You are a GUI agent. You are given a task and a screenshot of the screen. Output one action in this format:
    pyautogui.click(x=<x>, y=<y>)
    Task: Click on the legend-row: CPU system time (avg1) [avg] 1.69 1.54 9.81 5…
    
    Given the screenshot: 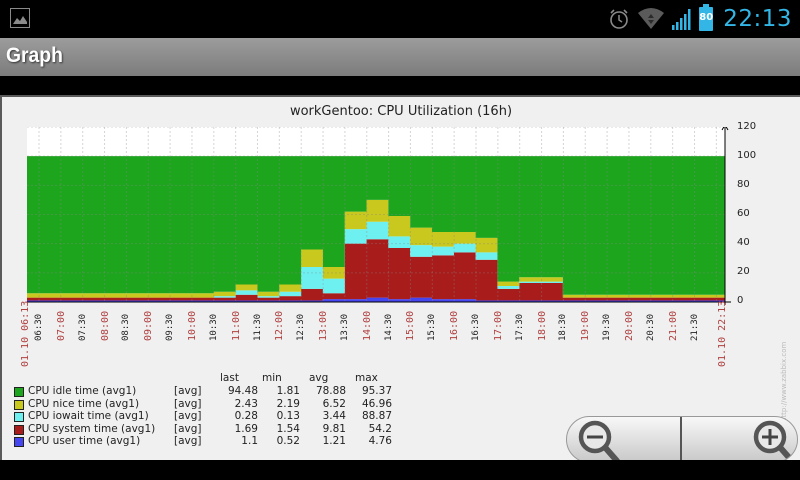 What is the action you would take?
    pyautogui.click(x=204, y=429)
    